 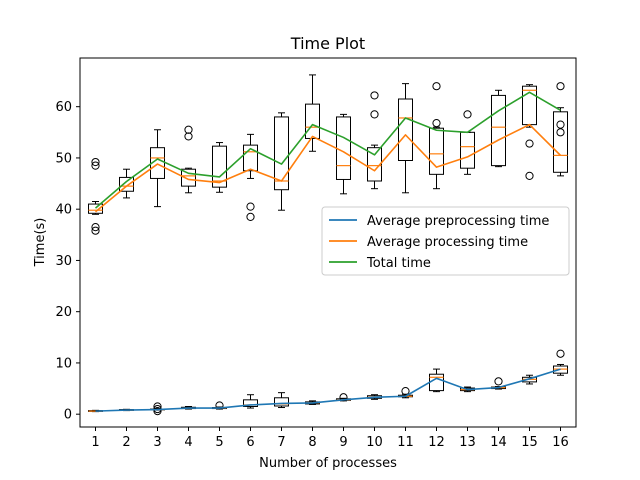 I want to click on x-tick-label: 12, so click(x=436, y=442).